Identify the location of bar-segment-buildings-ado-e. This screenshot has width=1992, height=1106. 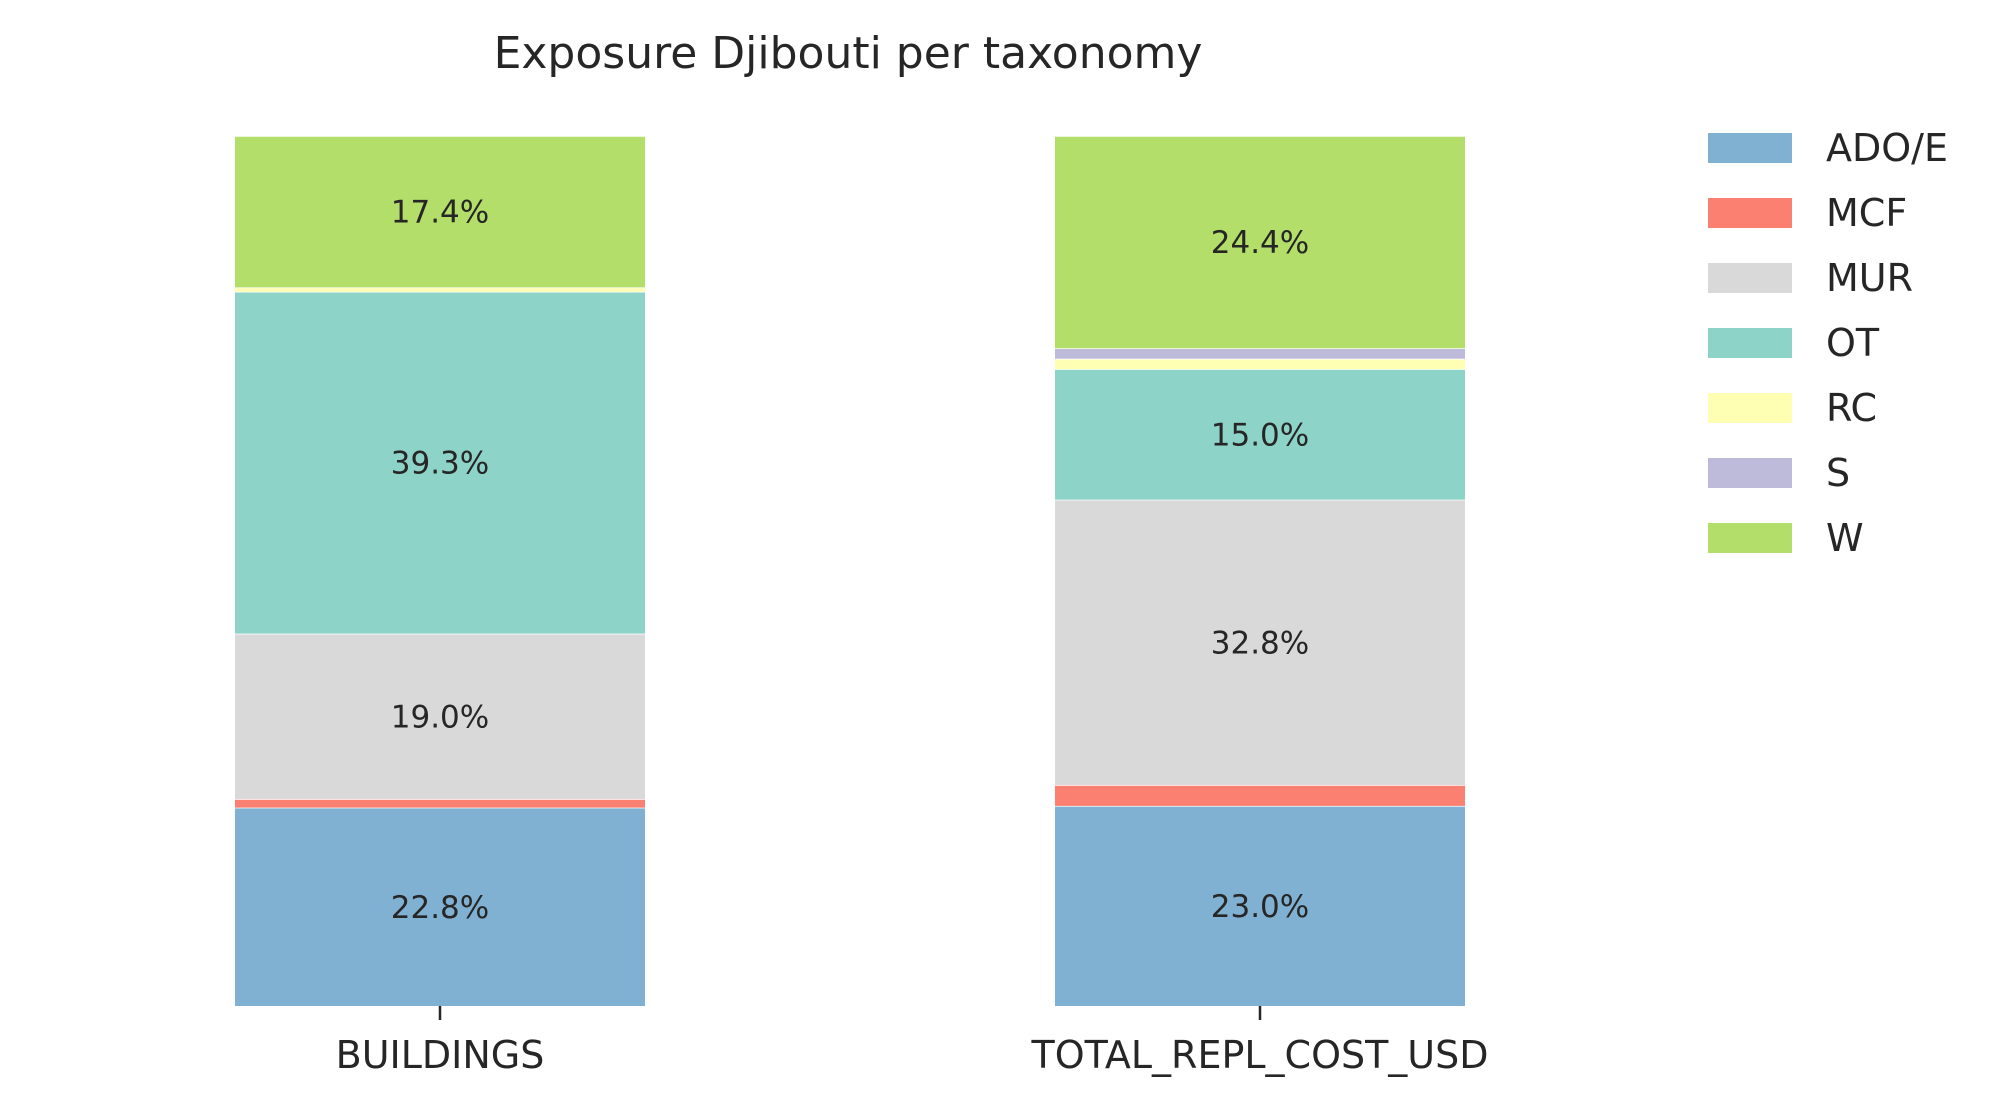
(440, 906).